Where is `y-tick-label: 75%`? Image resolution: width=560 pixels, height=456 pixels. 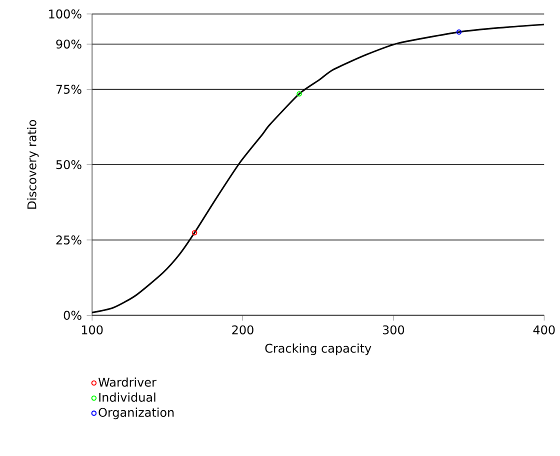
y-tick-label: 75% is located at coordinates (69, 89).